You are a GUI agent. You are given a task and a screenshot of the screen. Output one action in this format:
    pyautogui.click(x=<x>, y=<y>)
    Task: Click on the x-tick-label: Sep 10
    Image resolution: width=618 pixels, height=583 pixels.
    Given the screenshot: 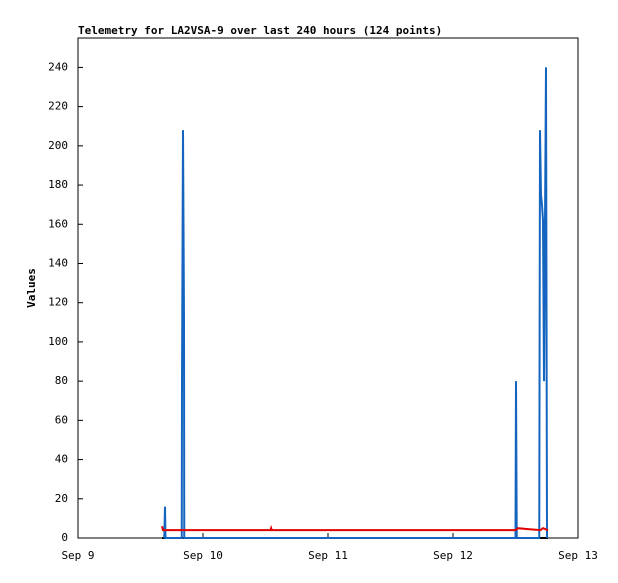 What is the action you would take?
    pyautogui.click(x=203, y=555)
    